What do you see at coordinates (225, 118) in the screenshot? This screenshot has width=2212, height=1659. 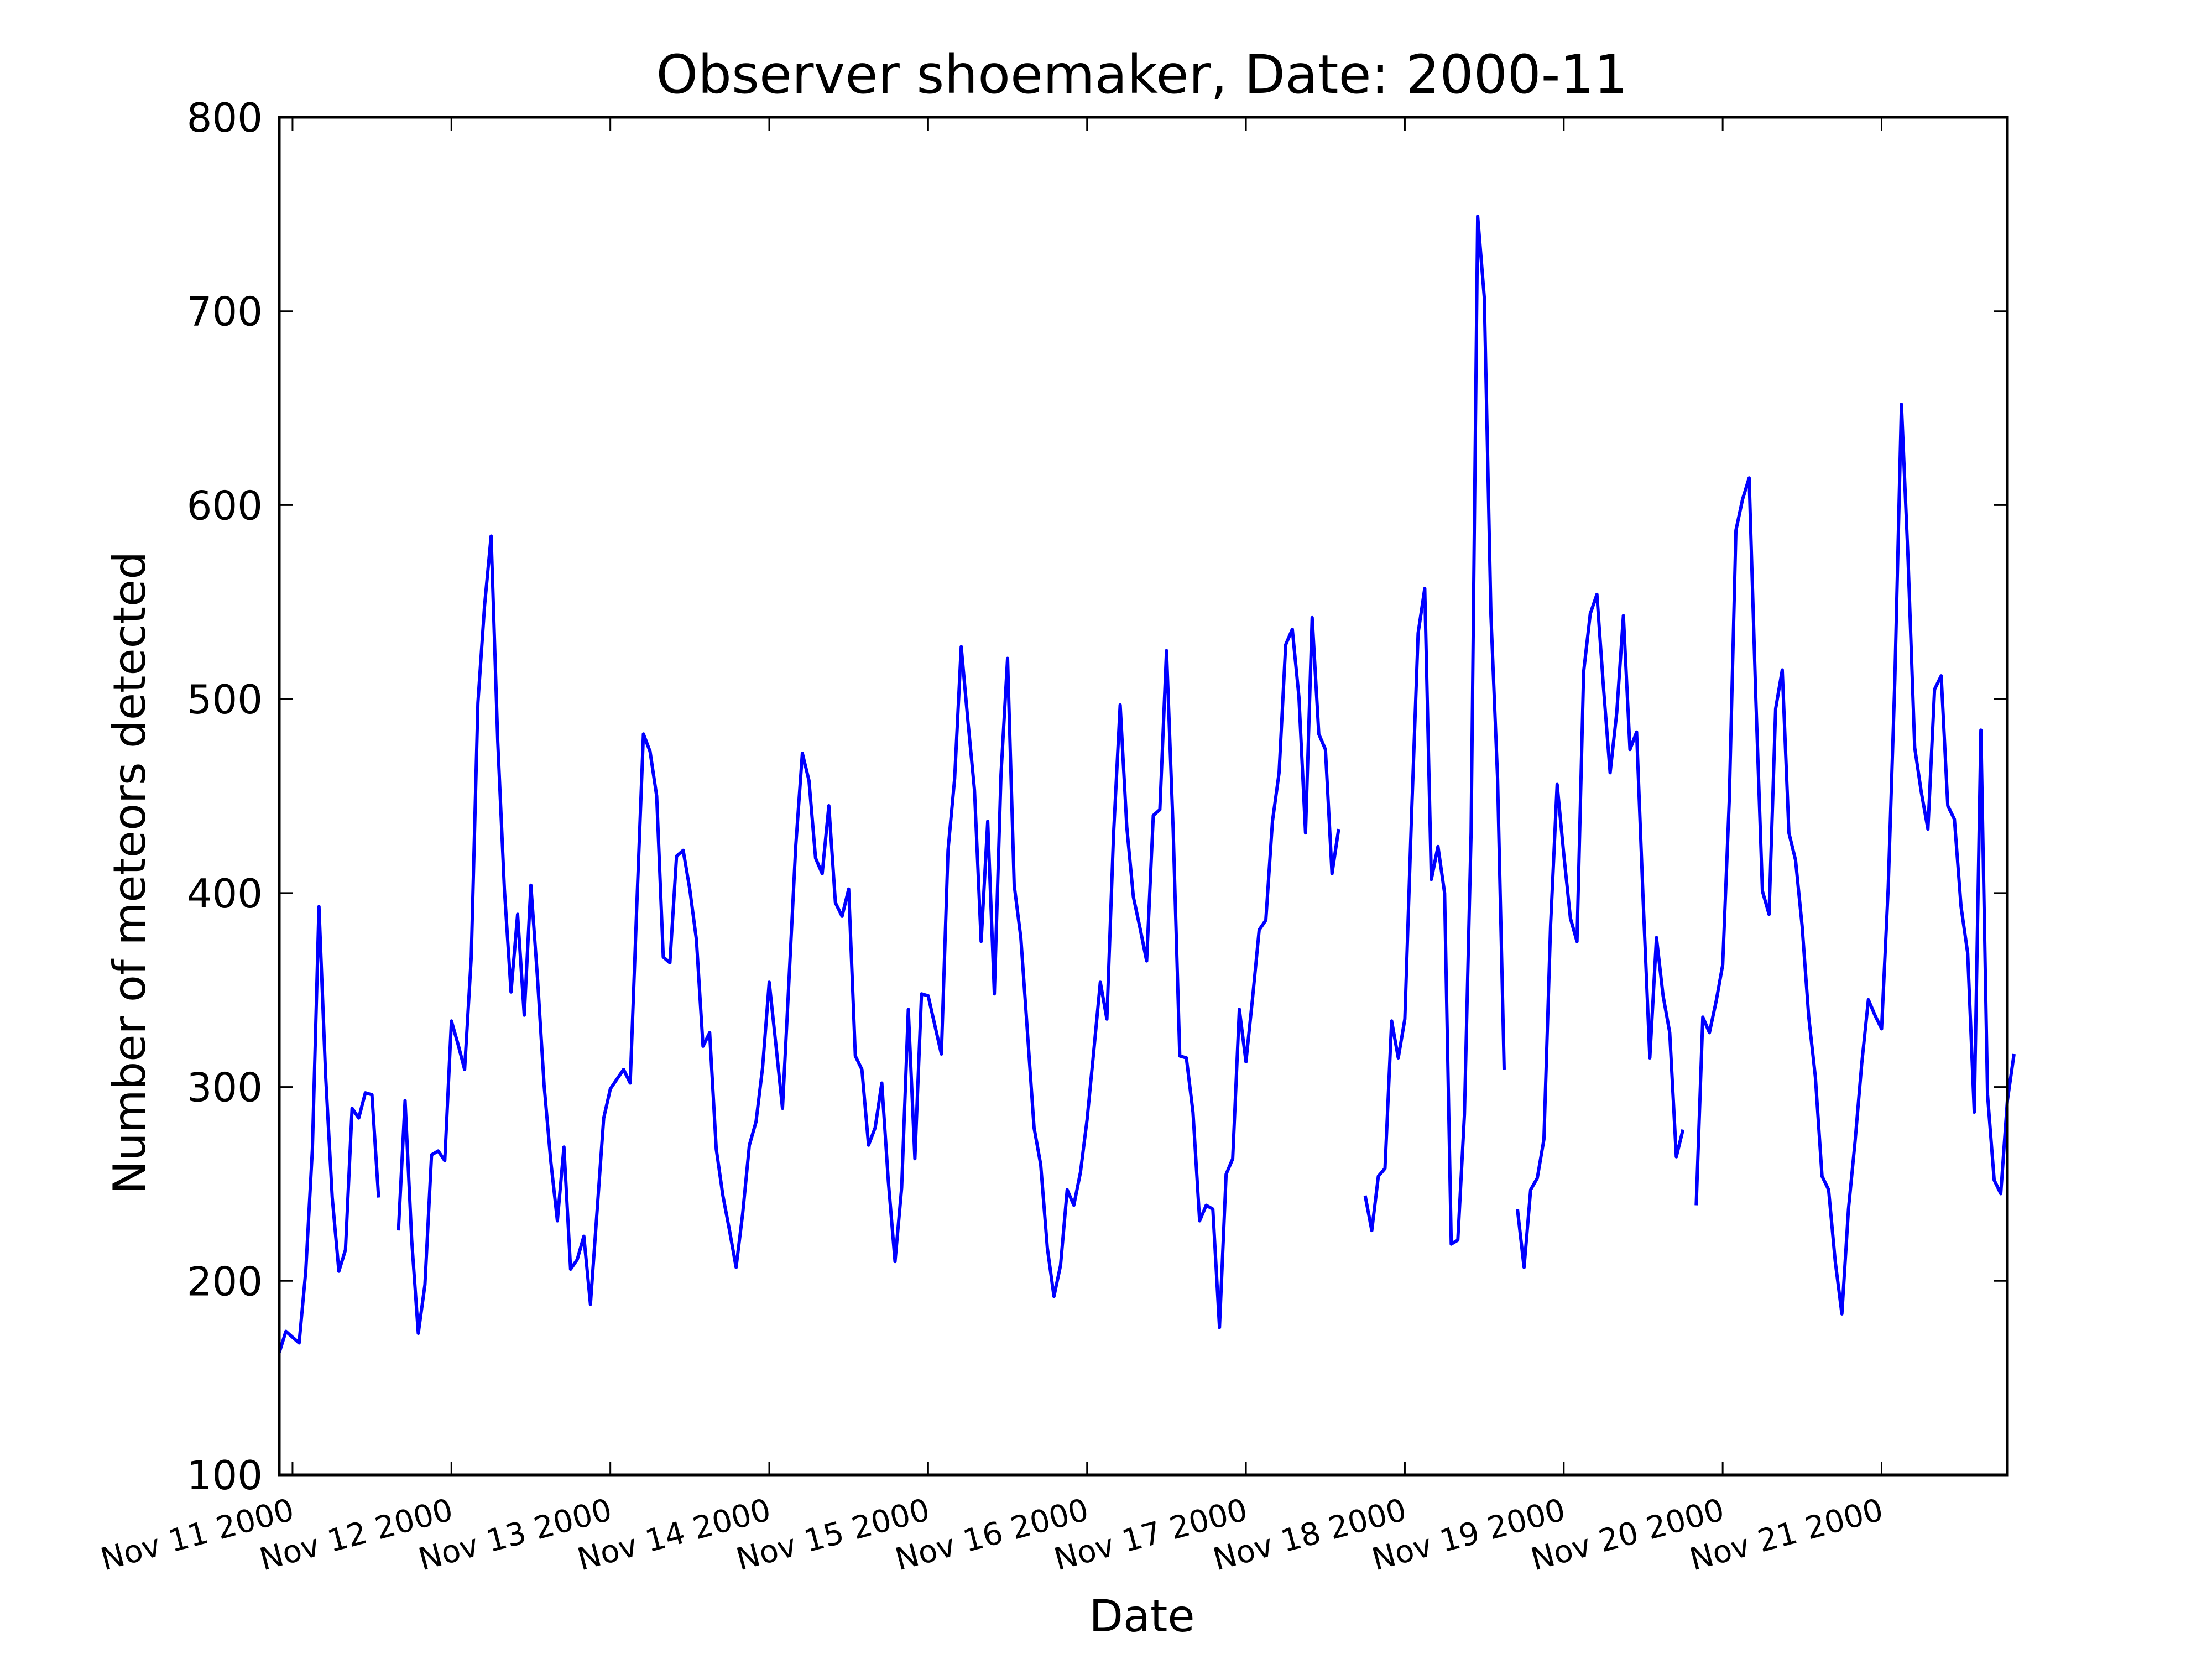 I see `y-tick-label: 800` at bounding box center [225, 118].